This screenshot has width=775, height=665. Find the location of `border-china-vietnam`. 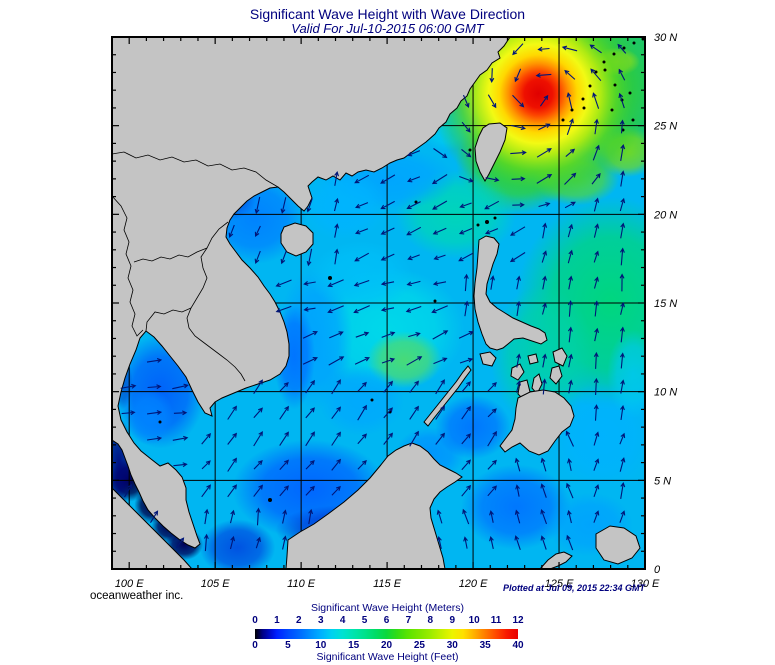

border-china-vietnam is located at coordinates (195, 169).